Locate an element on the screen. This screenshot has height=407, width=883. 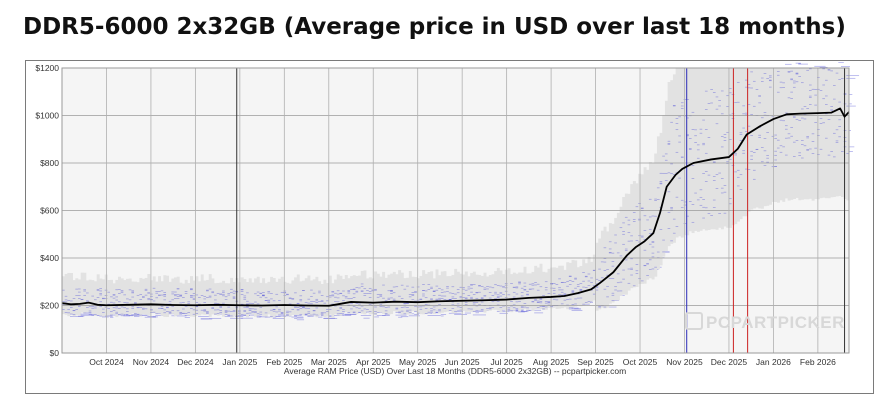
y-tick-label: $600 is located at coordinates (49, 211).